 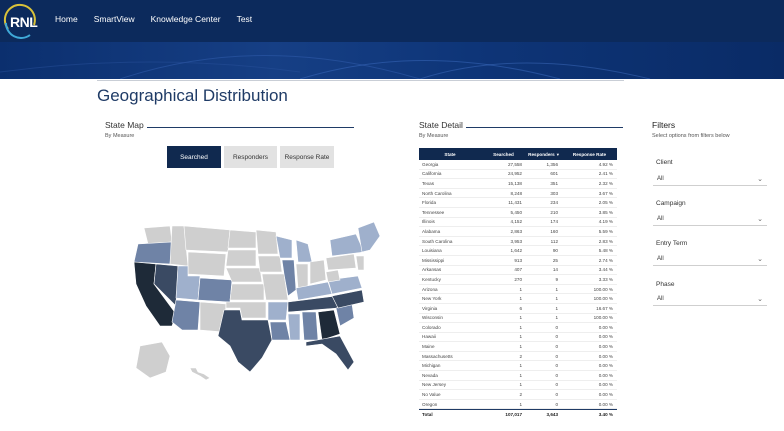 What do you see at coordinates (518, 203) in the screenshot?
I see `table-row: Florida 11,431 234 2.05 %` at bounding box center [518, 203].